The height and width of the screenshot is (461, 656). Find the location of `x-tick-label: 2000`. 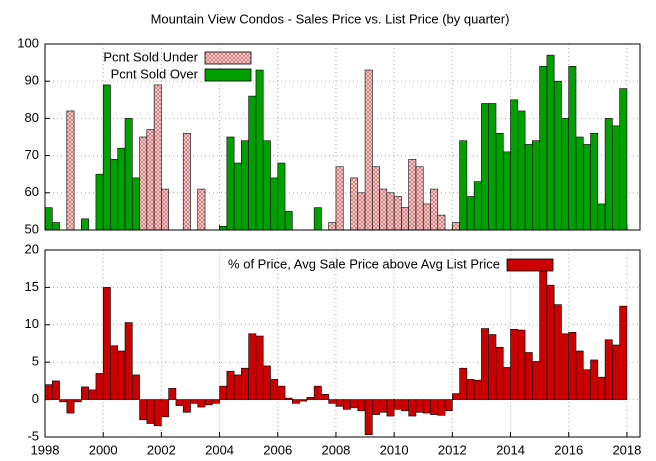

x-tick-label: 2000 is located at coordinates (103, 449).